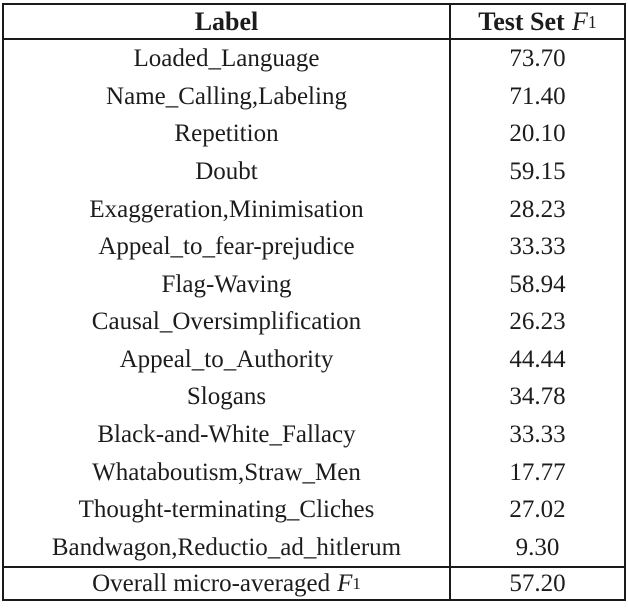 This screenshot has height=608, width=628. Describe the element at coordinates (537, 359) in the screenshot. I see `row-value: 44.44` at that location.